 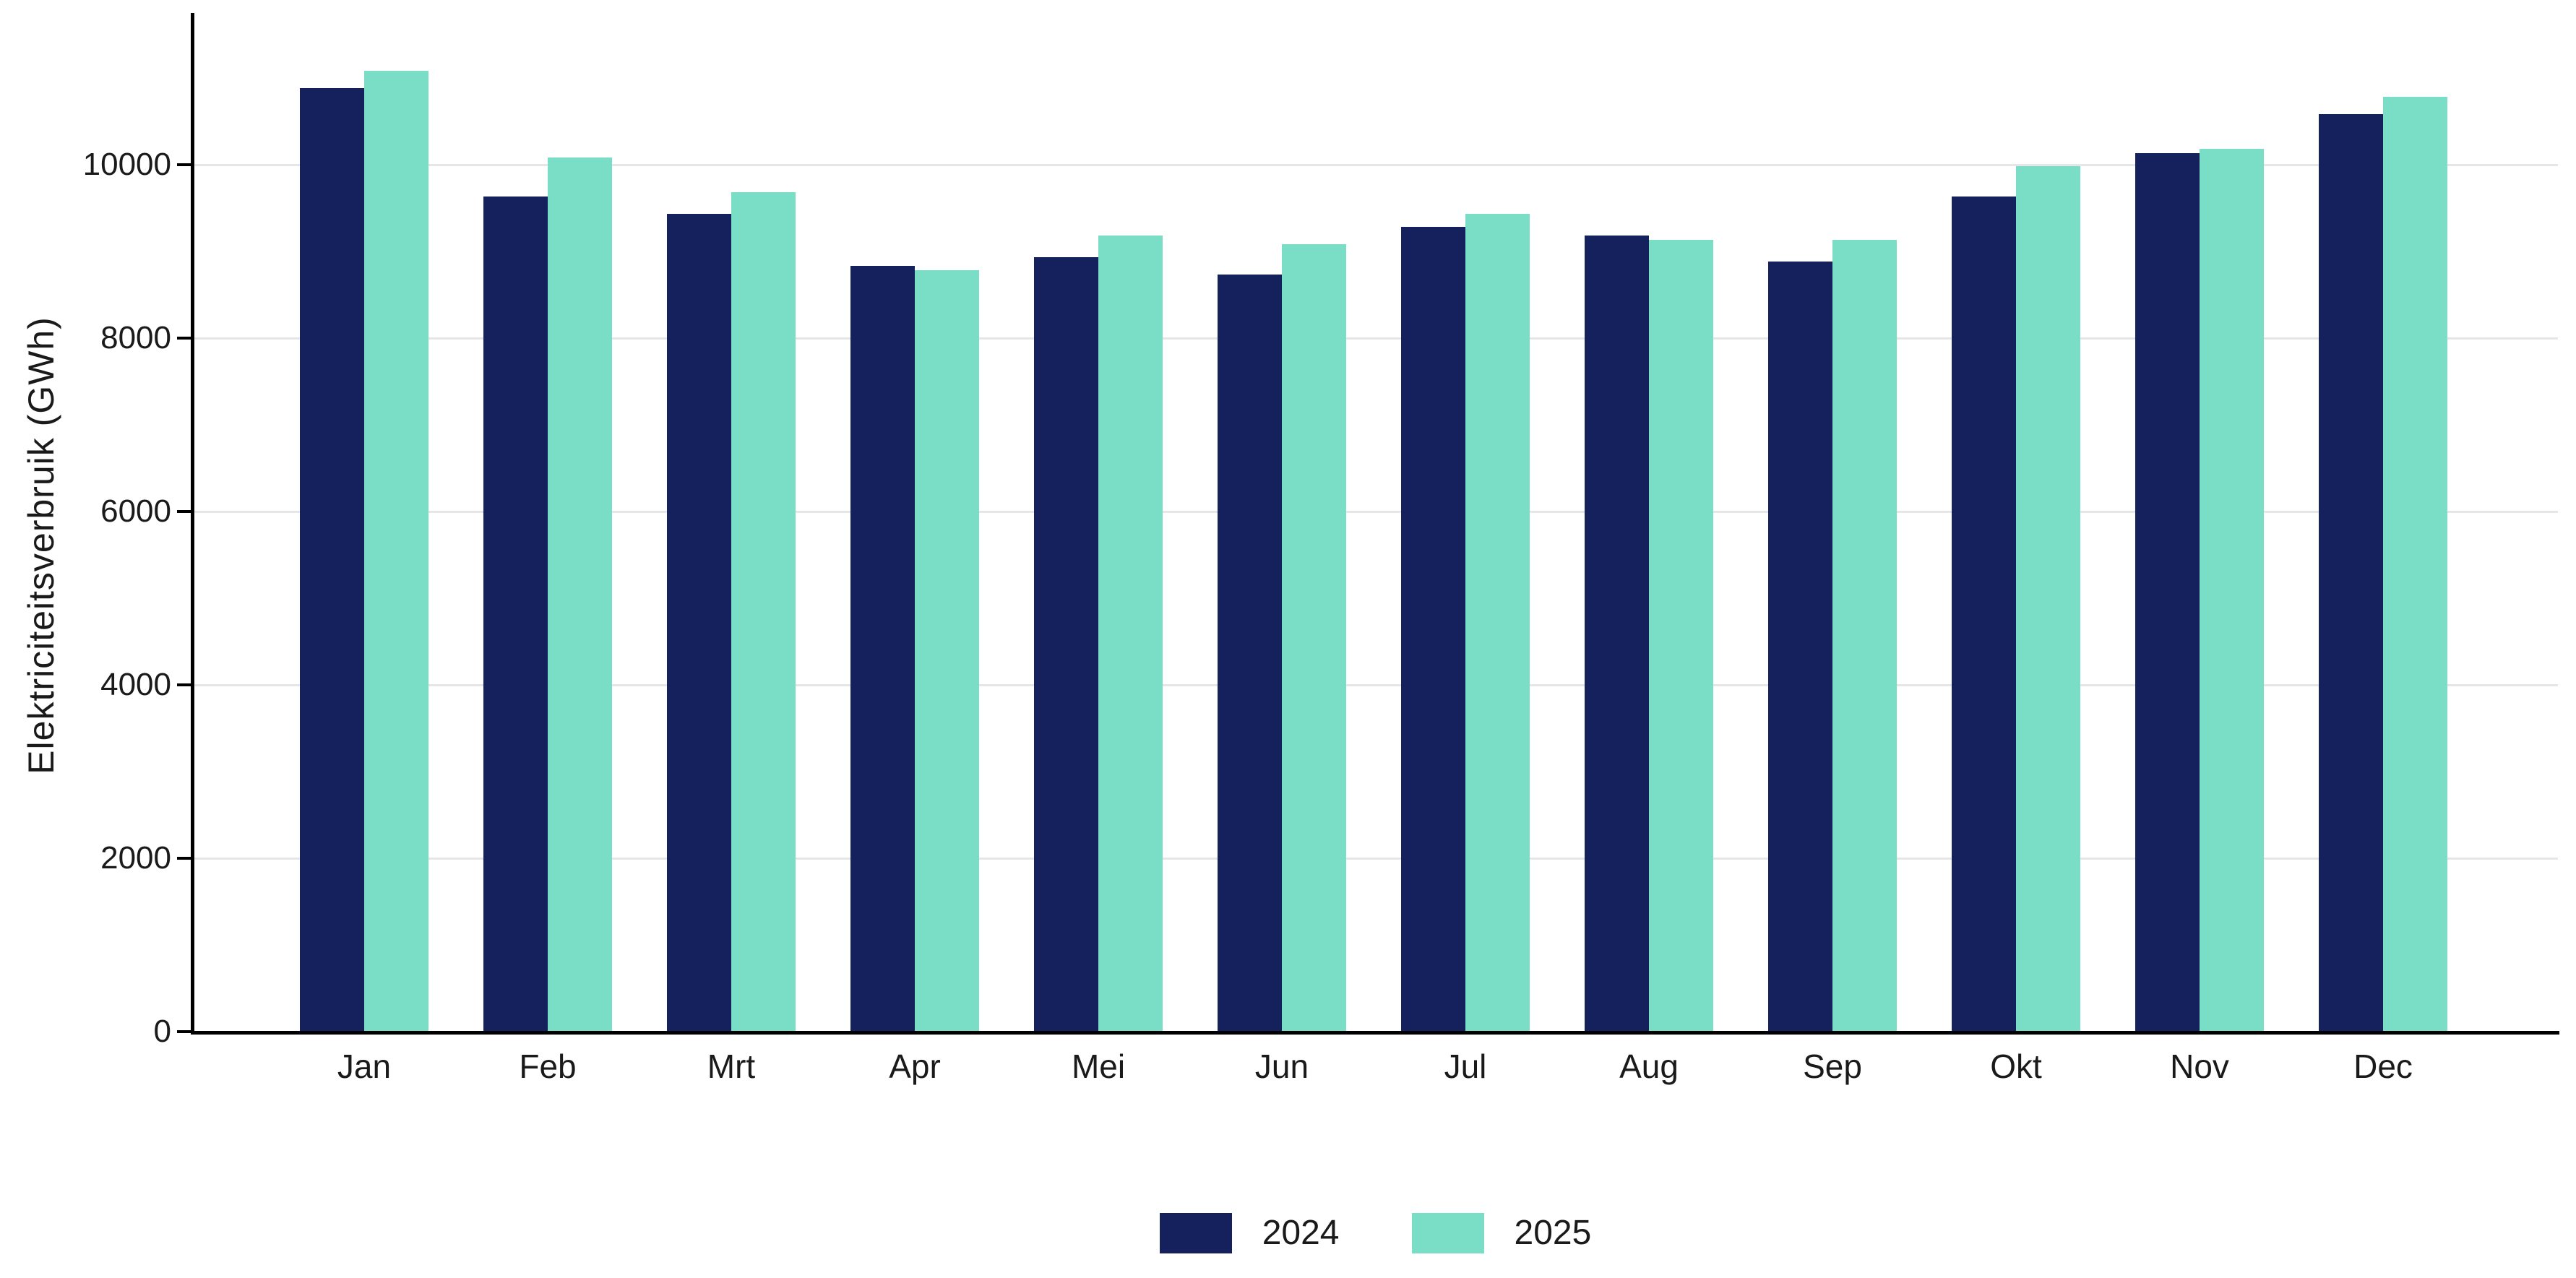 I want to click on bar-2025-Sep, so click(x=1864, y=636).